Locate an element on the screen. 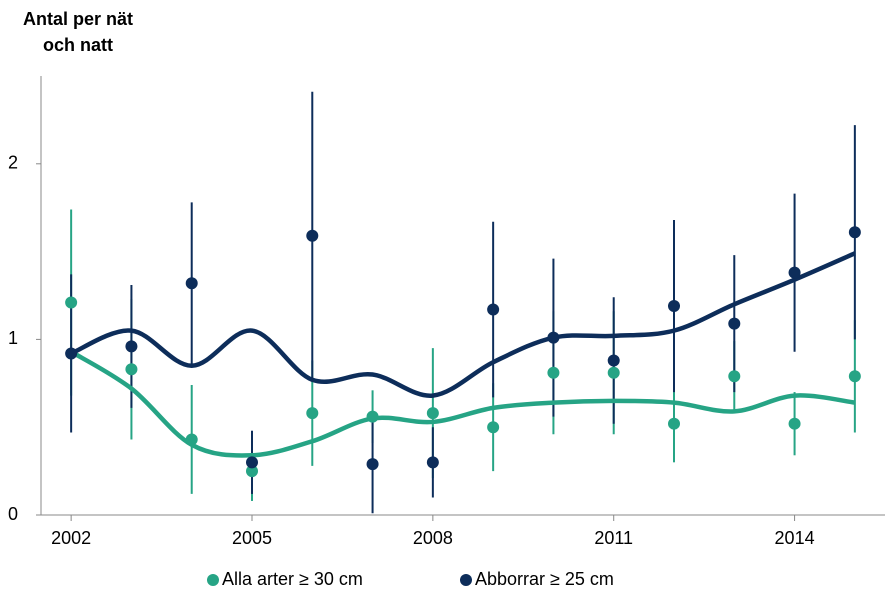 The height and width of the screenshot is (593, 895). legend-label: Abborrar ≥ 25 cm is located at coordinates (544, 579).